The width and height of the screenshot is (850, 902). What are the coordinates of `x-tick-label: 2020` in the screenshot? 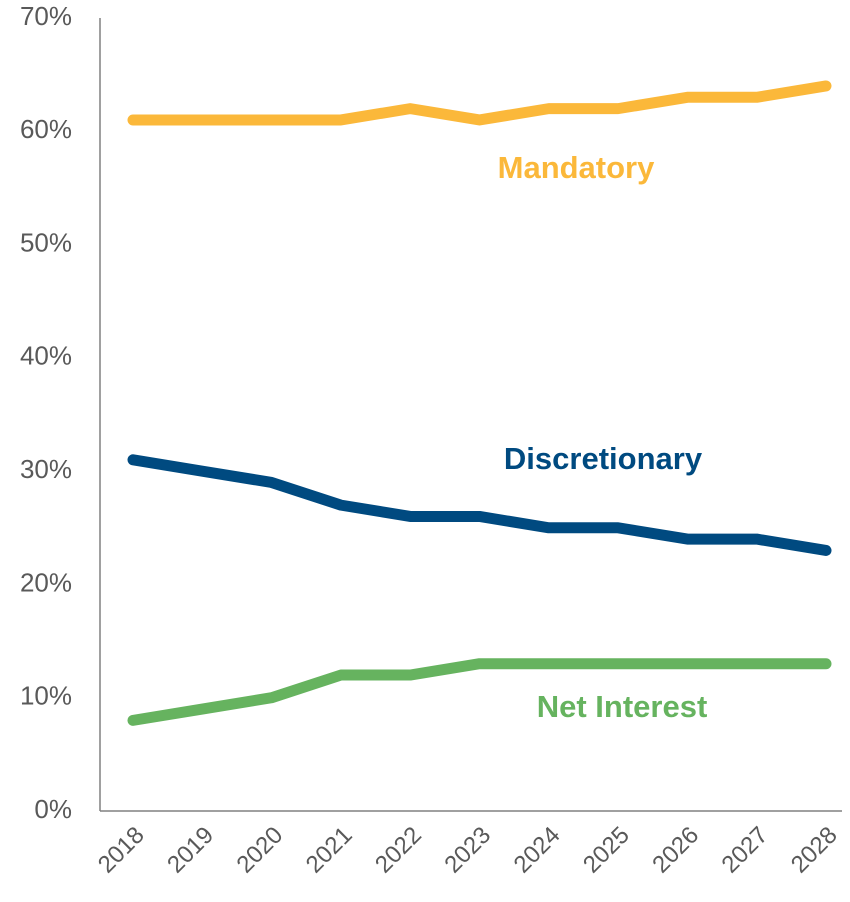 It's located at (259, 850).